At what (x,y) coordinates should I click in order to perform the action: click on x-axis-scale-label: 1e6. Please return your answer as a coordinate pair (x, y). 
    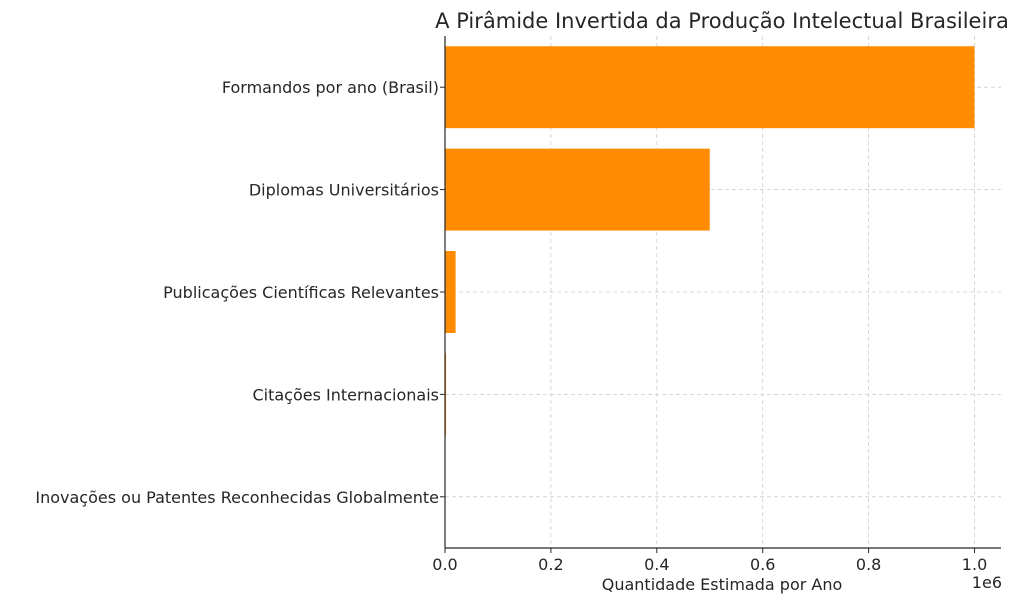
    Looking at the image, I should click on (987, 582).